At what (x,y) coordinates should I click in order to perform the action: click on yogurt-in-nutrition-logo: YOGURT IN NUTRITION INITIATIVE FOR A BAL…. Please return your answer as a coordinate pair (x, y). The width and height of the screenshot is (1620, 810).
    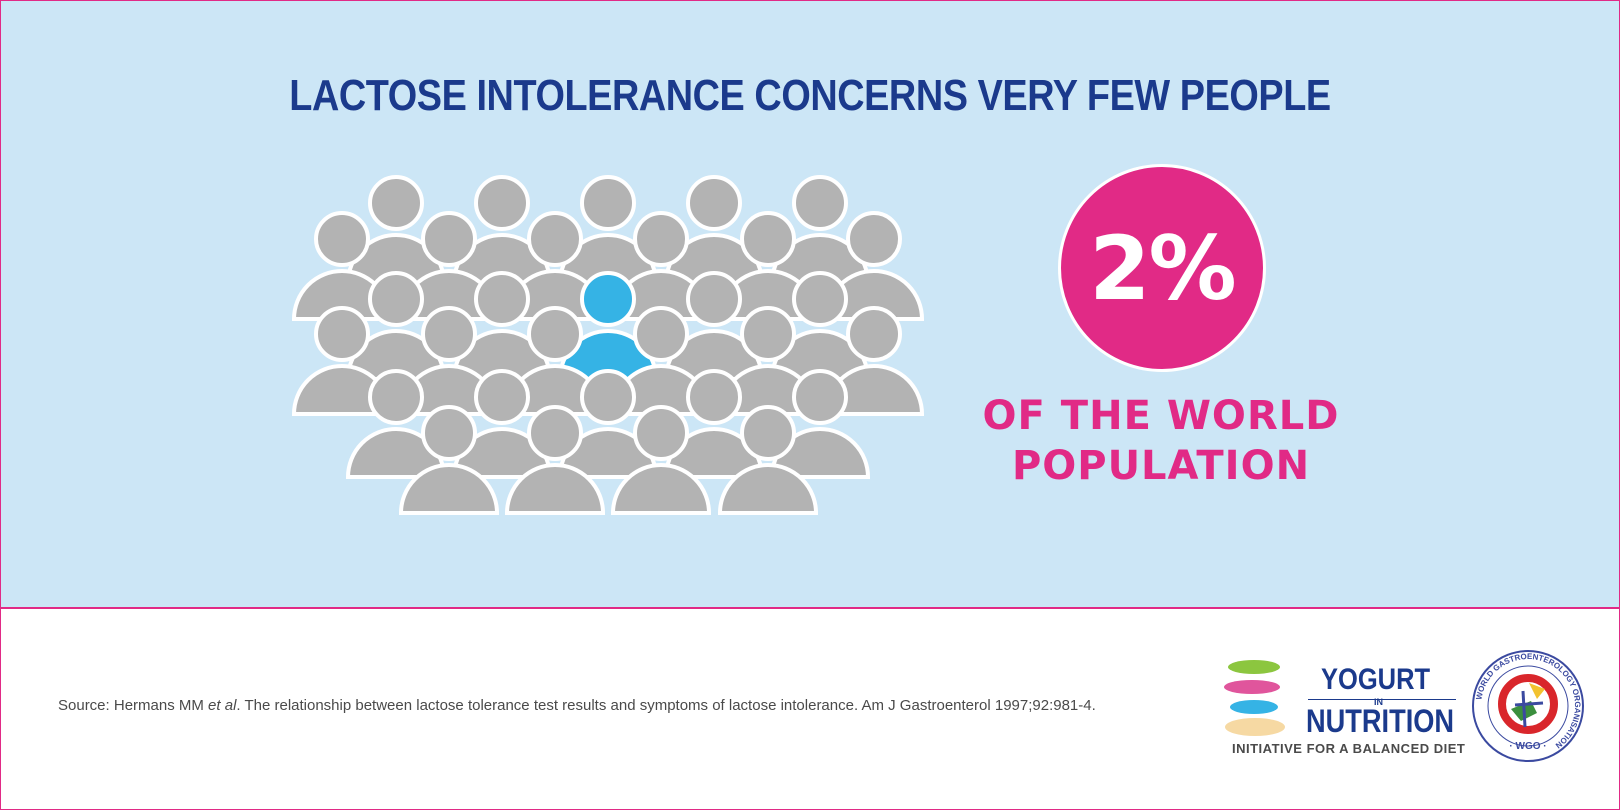
    Looking at the image, I should click on (1344, 706).